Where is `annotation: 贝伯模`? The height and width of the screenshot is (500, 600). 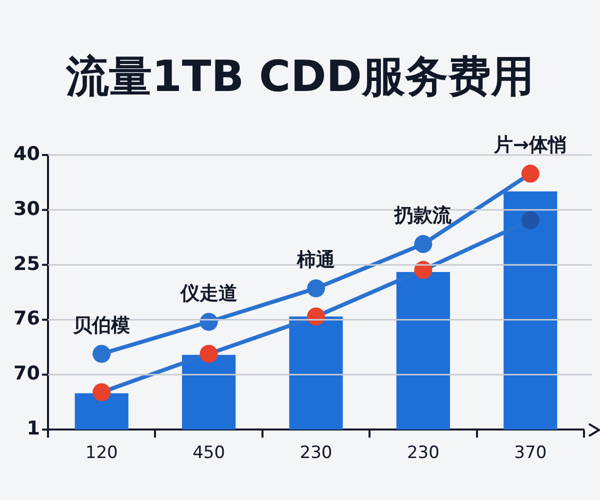
annotation: 贝伯模 is located at coordinates (101, 325).